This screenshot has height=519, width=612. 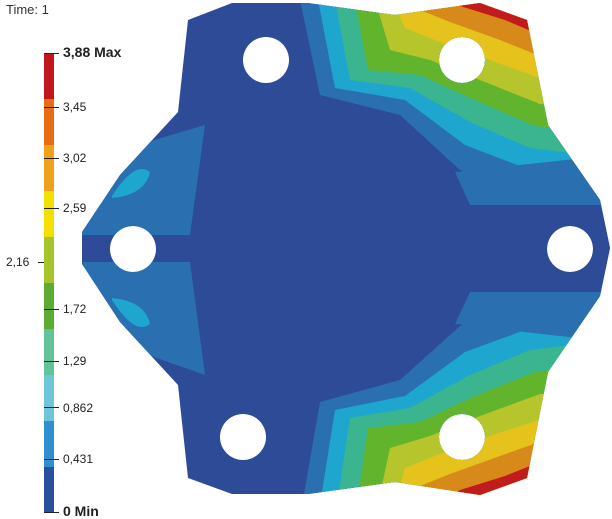 I want to click on legend-level-label: 0,431, so click(x=78, y=459).